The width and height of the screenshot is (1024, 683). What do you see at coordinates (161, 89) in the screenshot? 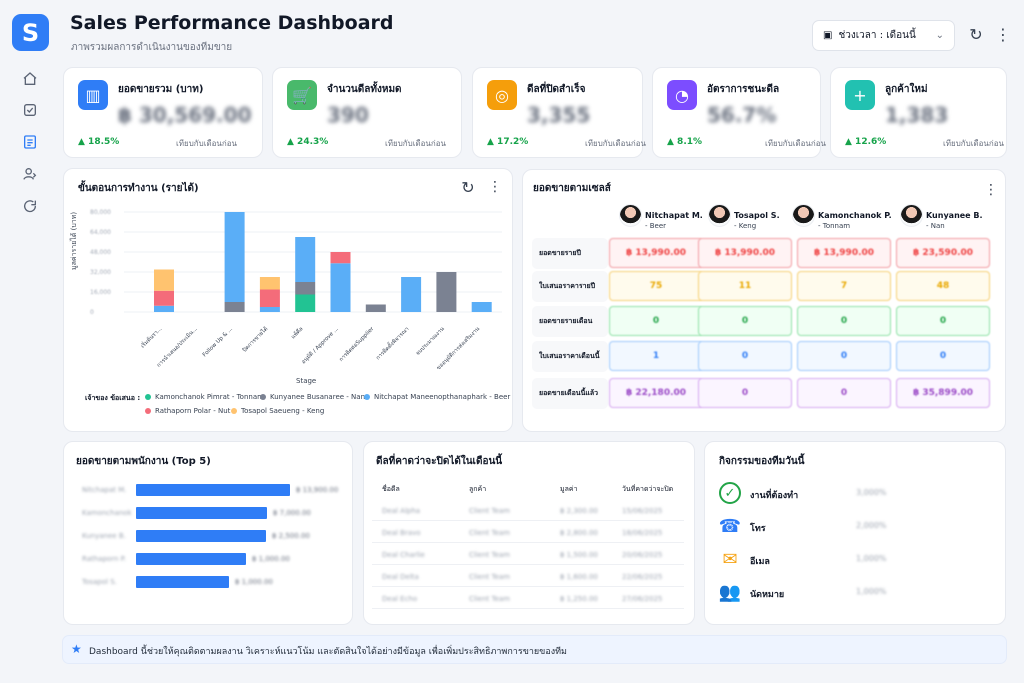
I see `kpi-title: ยอดขายรวม (บาท)` at bounding box center [161, 89].